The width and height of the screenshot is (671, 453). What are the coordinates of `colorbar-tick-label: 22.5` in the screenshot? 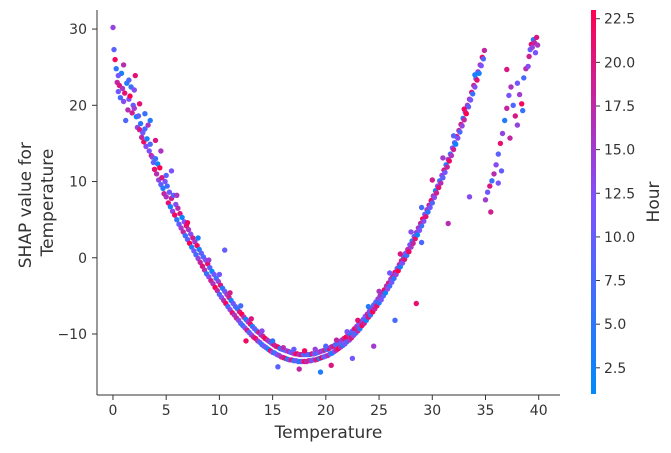 It's located at (619, 20).